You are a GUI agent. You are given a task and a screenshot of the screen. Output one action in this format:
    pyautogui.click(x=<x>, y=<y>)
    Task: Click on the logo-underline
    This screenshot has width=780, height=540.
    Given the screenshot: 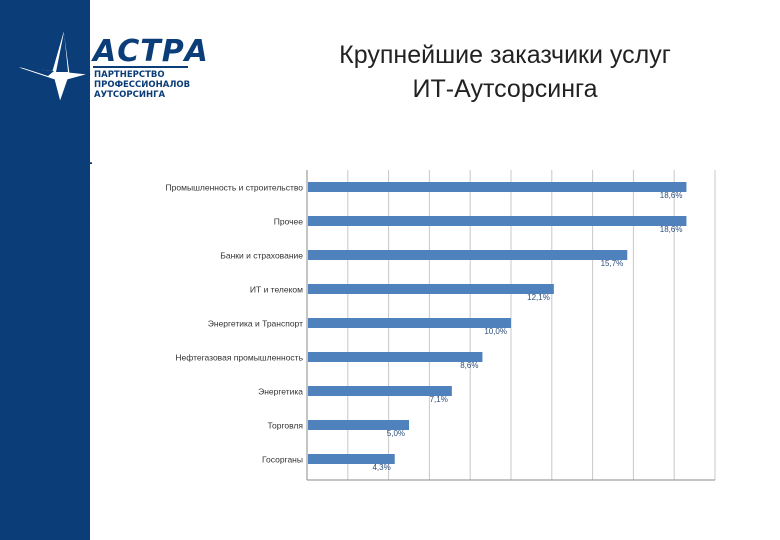 What is the action you would take?
    pyautogui.click(x=140, y=67)
    